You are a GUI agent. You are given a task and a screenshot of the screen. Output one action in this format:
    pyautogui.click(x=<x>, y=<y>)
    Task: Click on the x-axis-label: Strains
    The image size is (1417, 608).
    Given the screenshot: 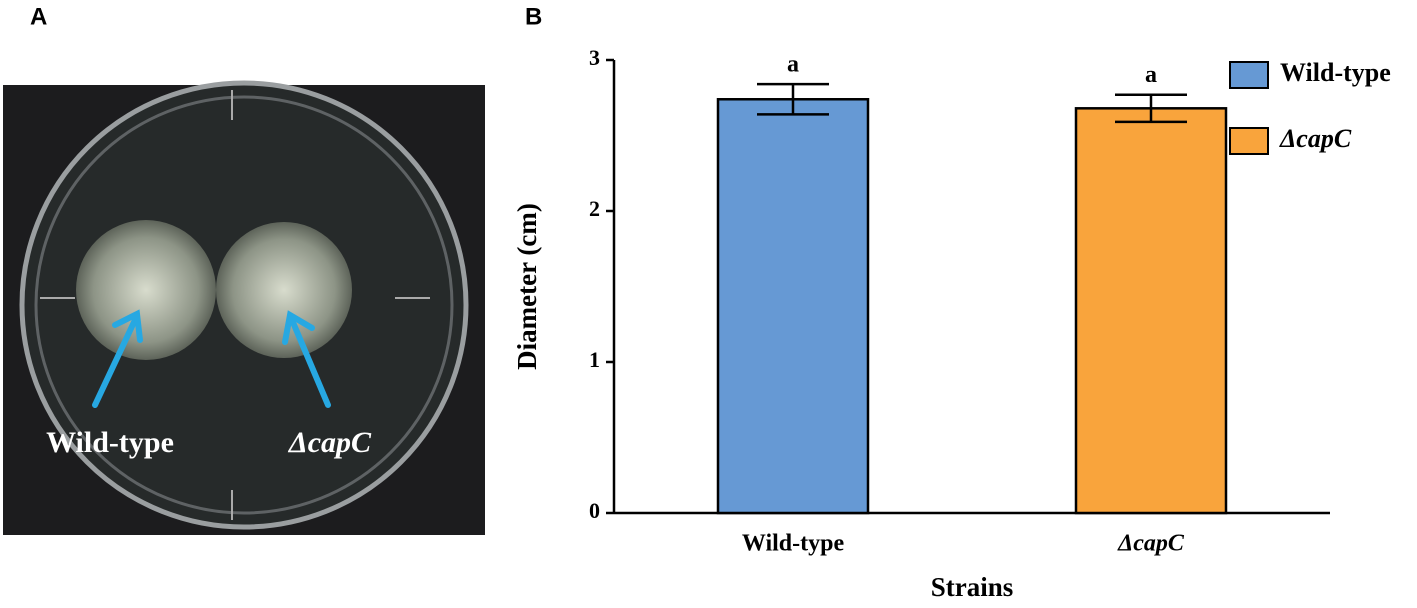 What is the action you would take?
    pyautogui.click(x=972, y=587)
    